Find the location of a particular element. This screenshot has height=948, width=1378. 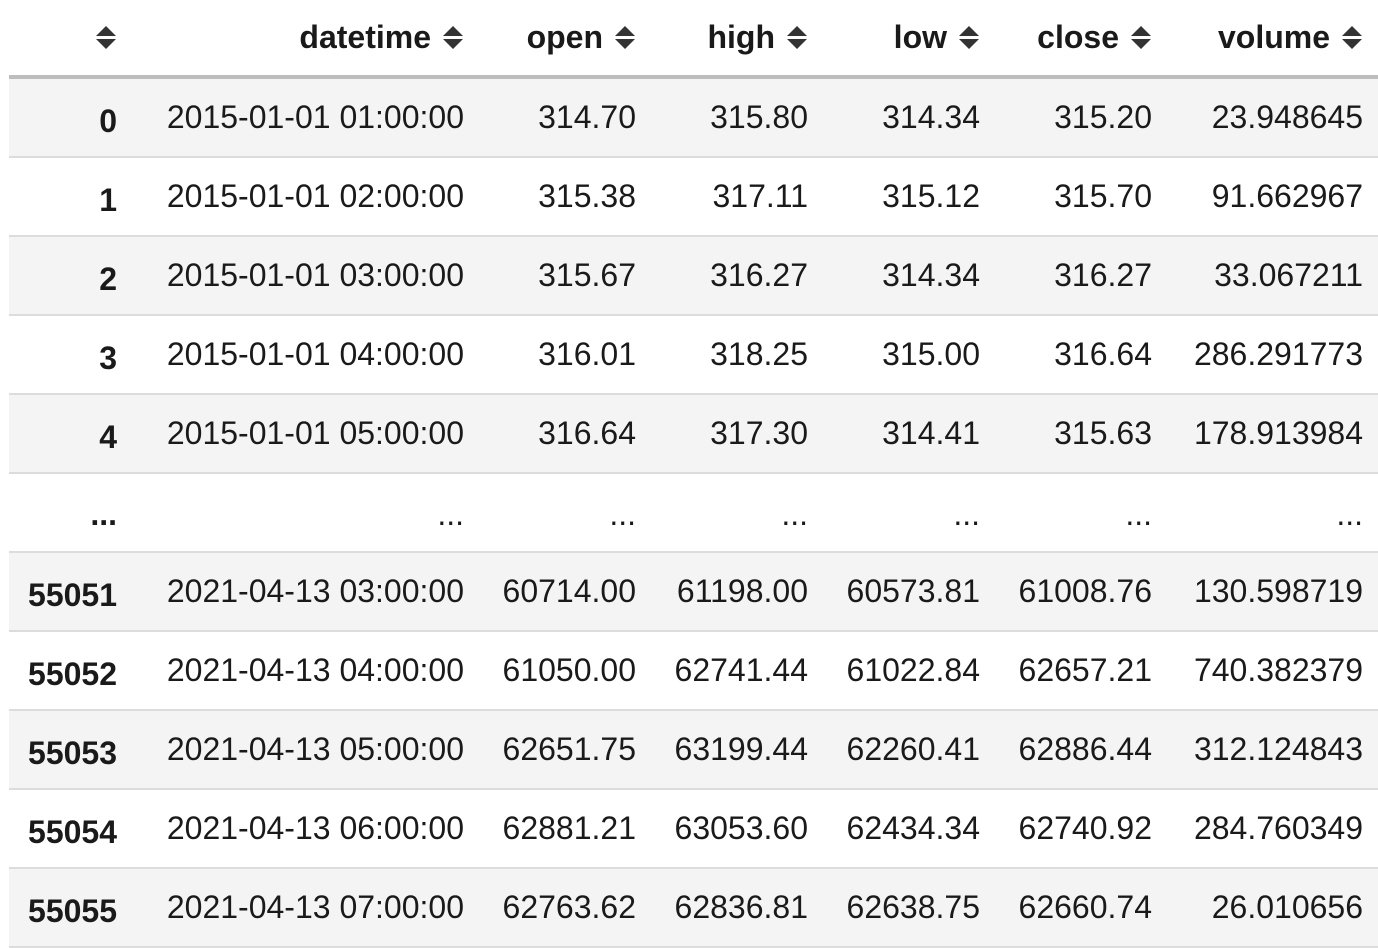

column-header-label: open is located at coordinates (564, 37).